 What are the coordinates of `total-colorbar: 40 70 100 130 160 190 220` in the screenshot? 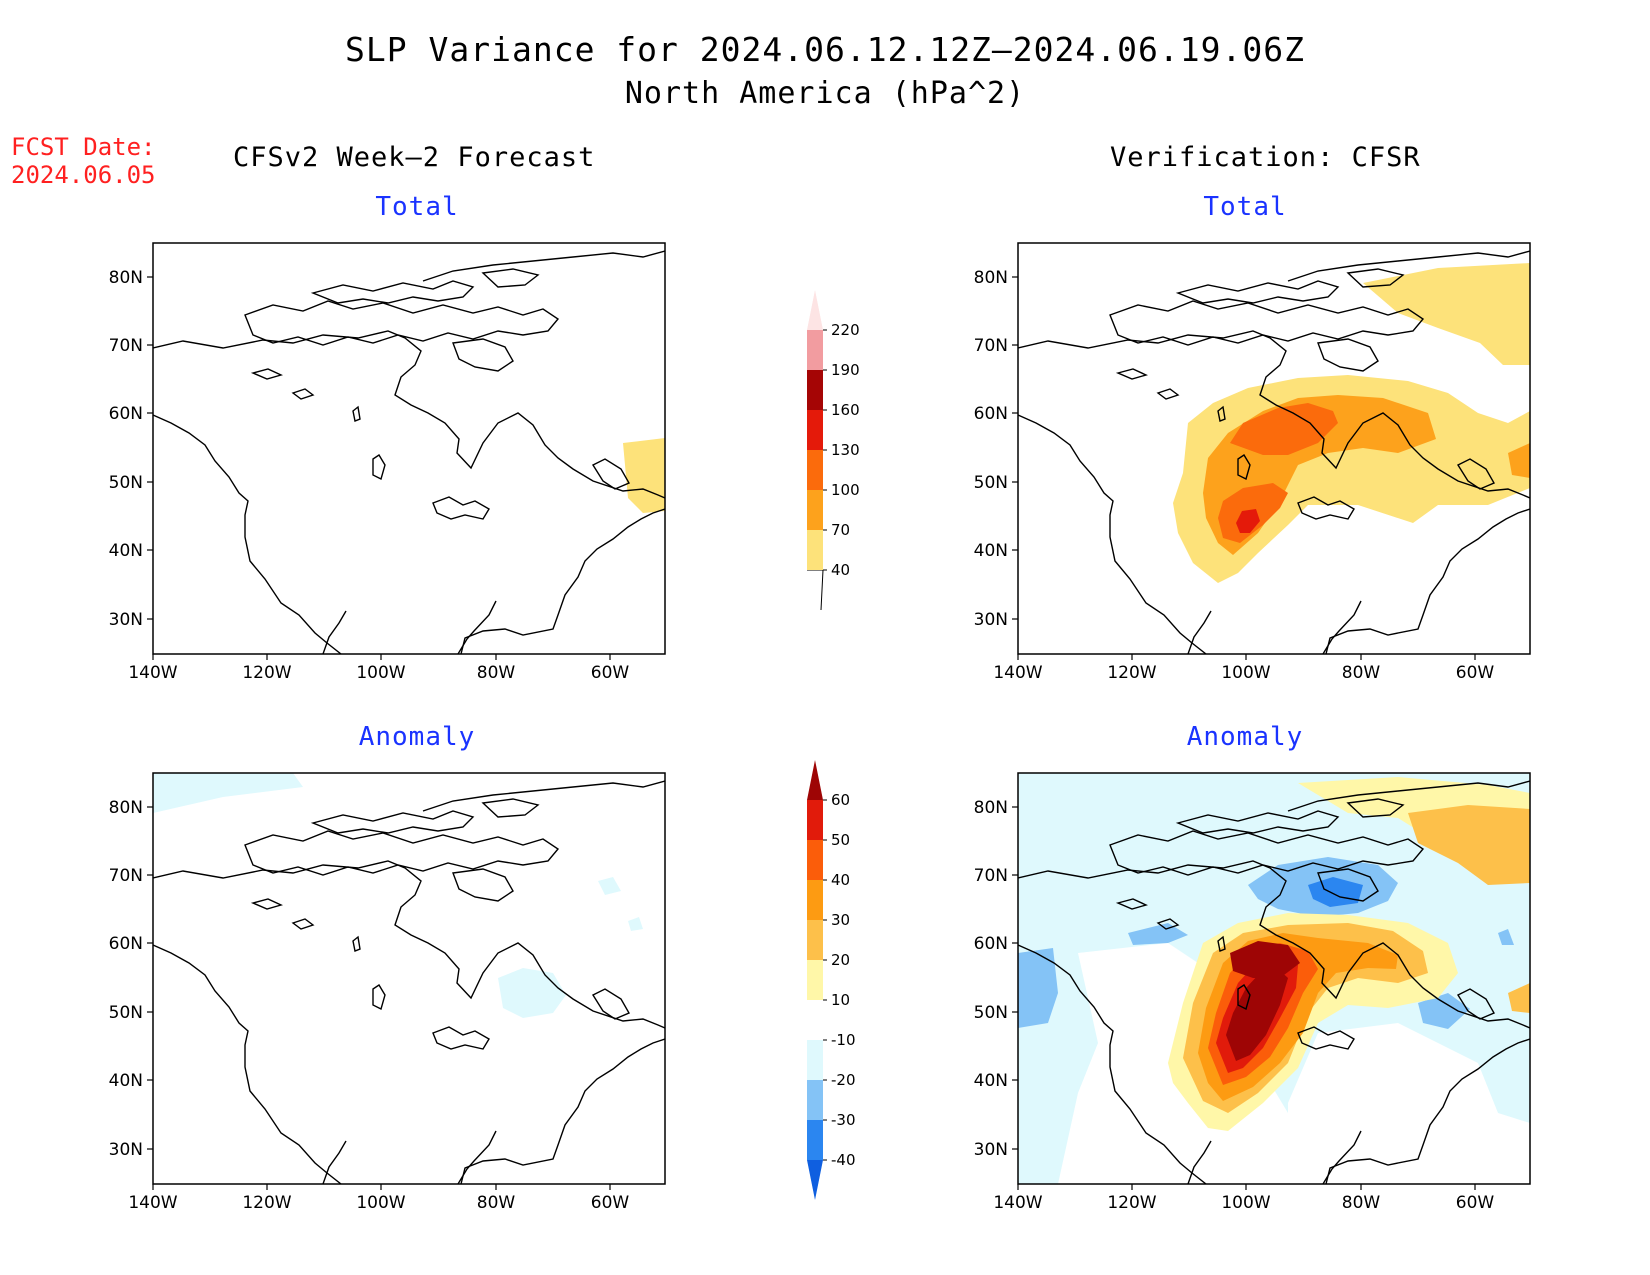 It's located at (833, 450).